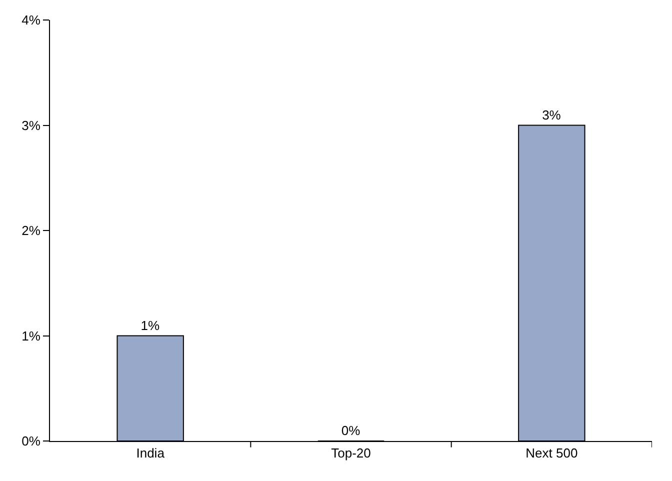 This screenshot has width=672, height=481. Describe the element at coordinates (150, 325) in the screenshot. I see `data-label: 1%` at that location.